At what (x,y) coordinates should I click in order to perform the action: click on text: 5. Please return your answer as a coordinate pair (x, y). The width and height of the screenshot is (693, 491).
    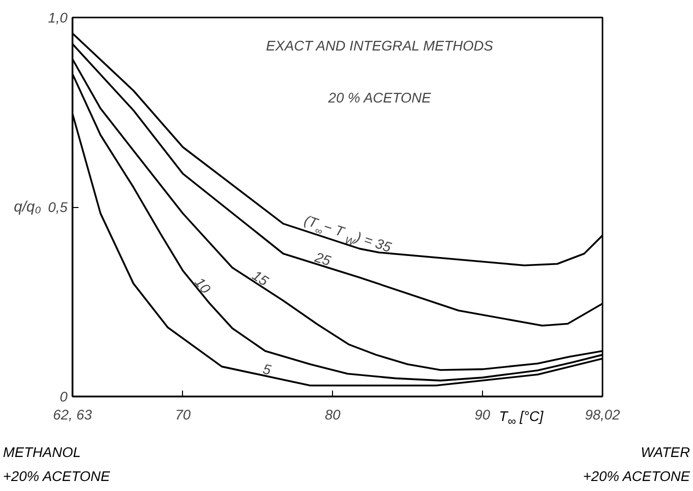
    Looking at the image, I should click on (267, 369).